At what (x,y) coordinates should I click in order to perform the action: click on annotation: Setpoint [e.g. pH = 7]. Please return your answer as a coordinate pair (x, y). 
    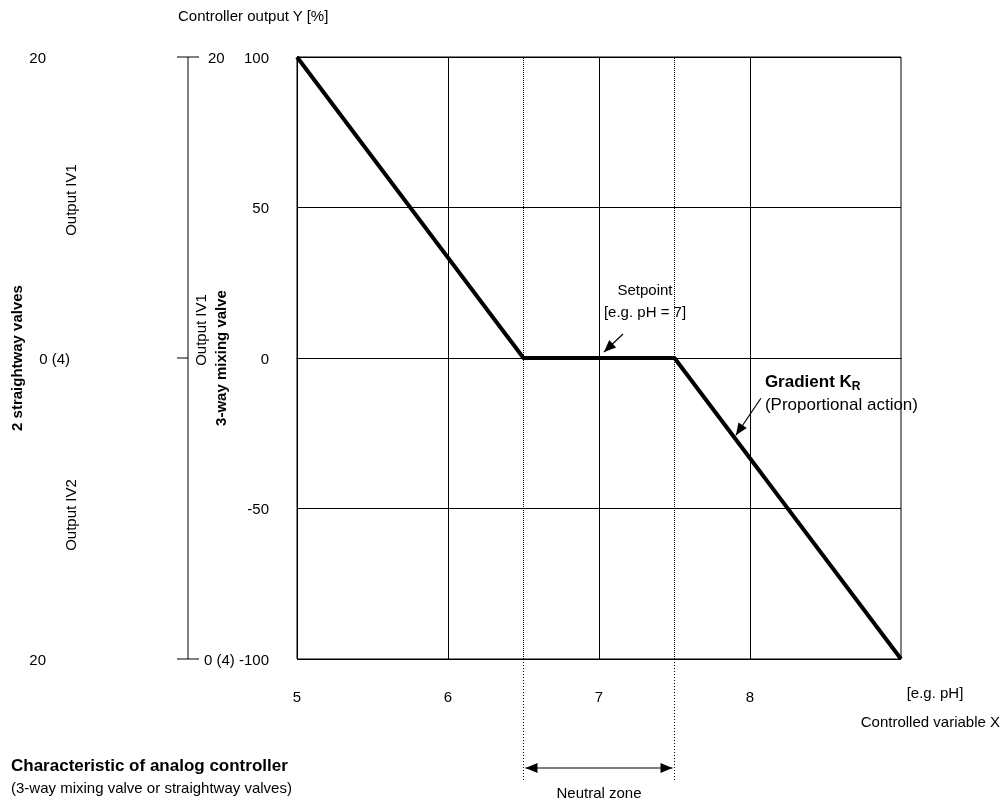
    Looking at the image, I should click on (645, 300).